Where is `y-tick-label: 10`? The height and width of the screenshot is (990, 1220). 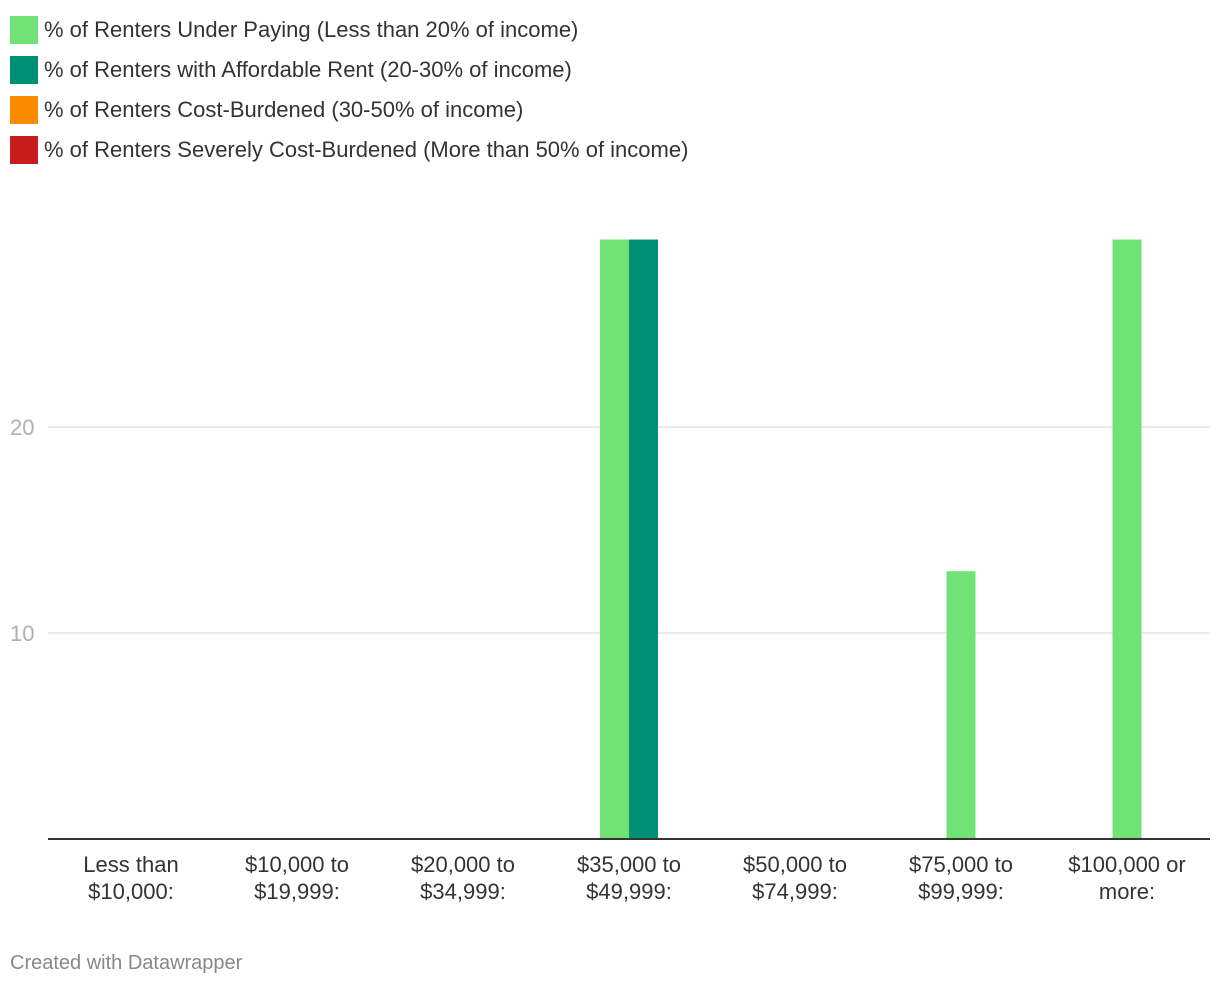
y-tick-label: 10 is located at coordinates (22, 633).